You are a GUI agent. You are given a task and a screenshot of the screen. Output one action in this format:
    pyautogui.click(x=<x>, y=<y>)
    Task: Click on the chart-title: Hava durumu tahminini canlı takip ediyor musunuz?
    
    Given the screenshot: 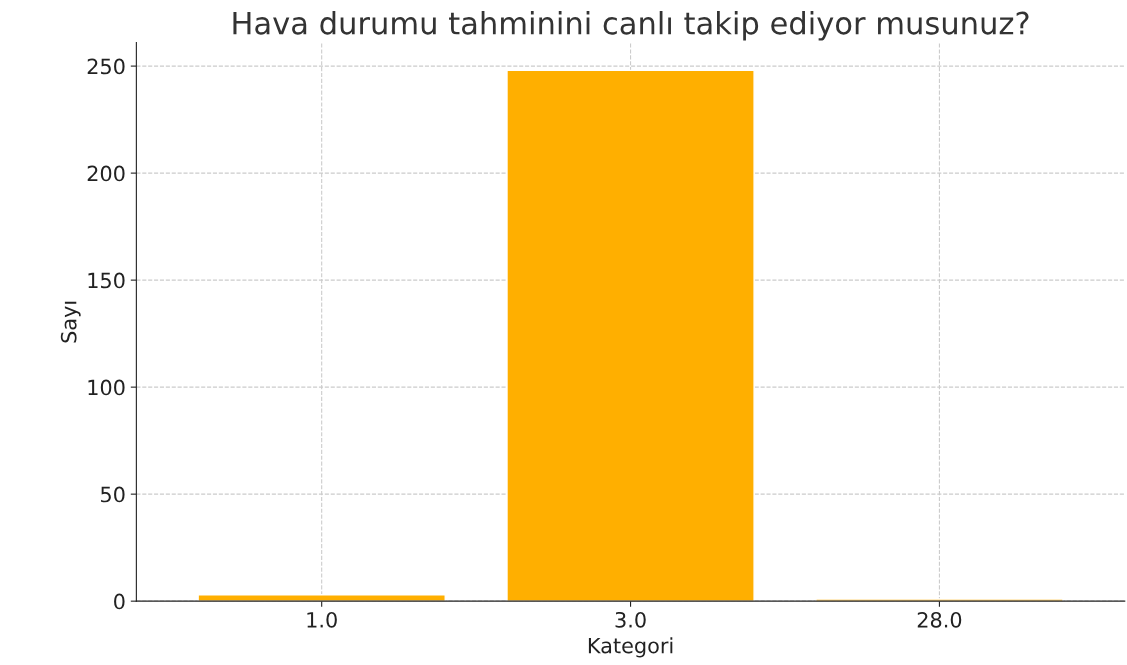 What is the action you would take?
    pyautogui.click(x=631, y=26)
    